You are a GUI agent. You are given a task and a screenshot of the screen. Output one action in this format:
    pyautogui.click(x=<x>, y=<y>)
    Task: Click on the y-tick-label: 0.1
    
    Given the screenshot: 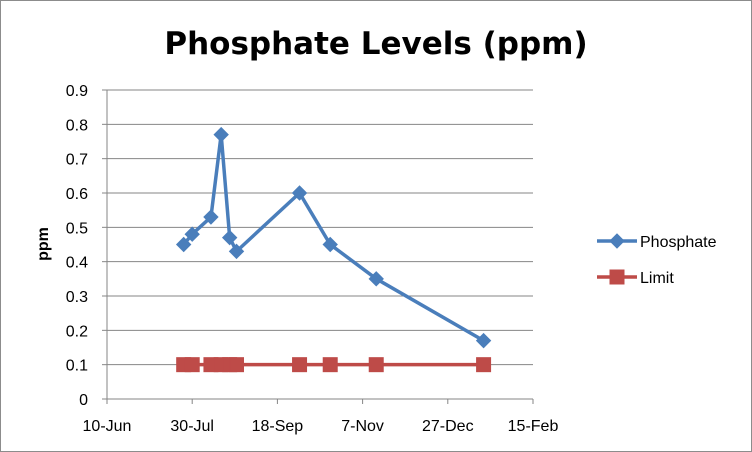 What is the action you would take?
    pyautogui.click(x=77, y=366)
    